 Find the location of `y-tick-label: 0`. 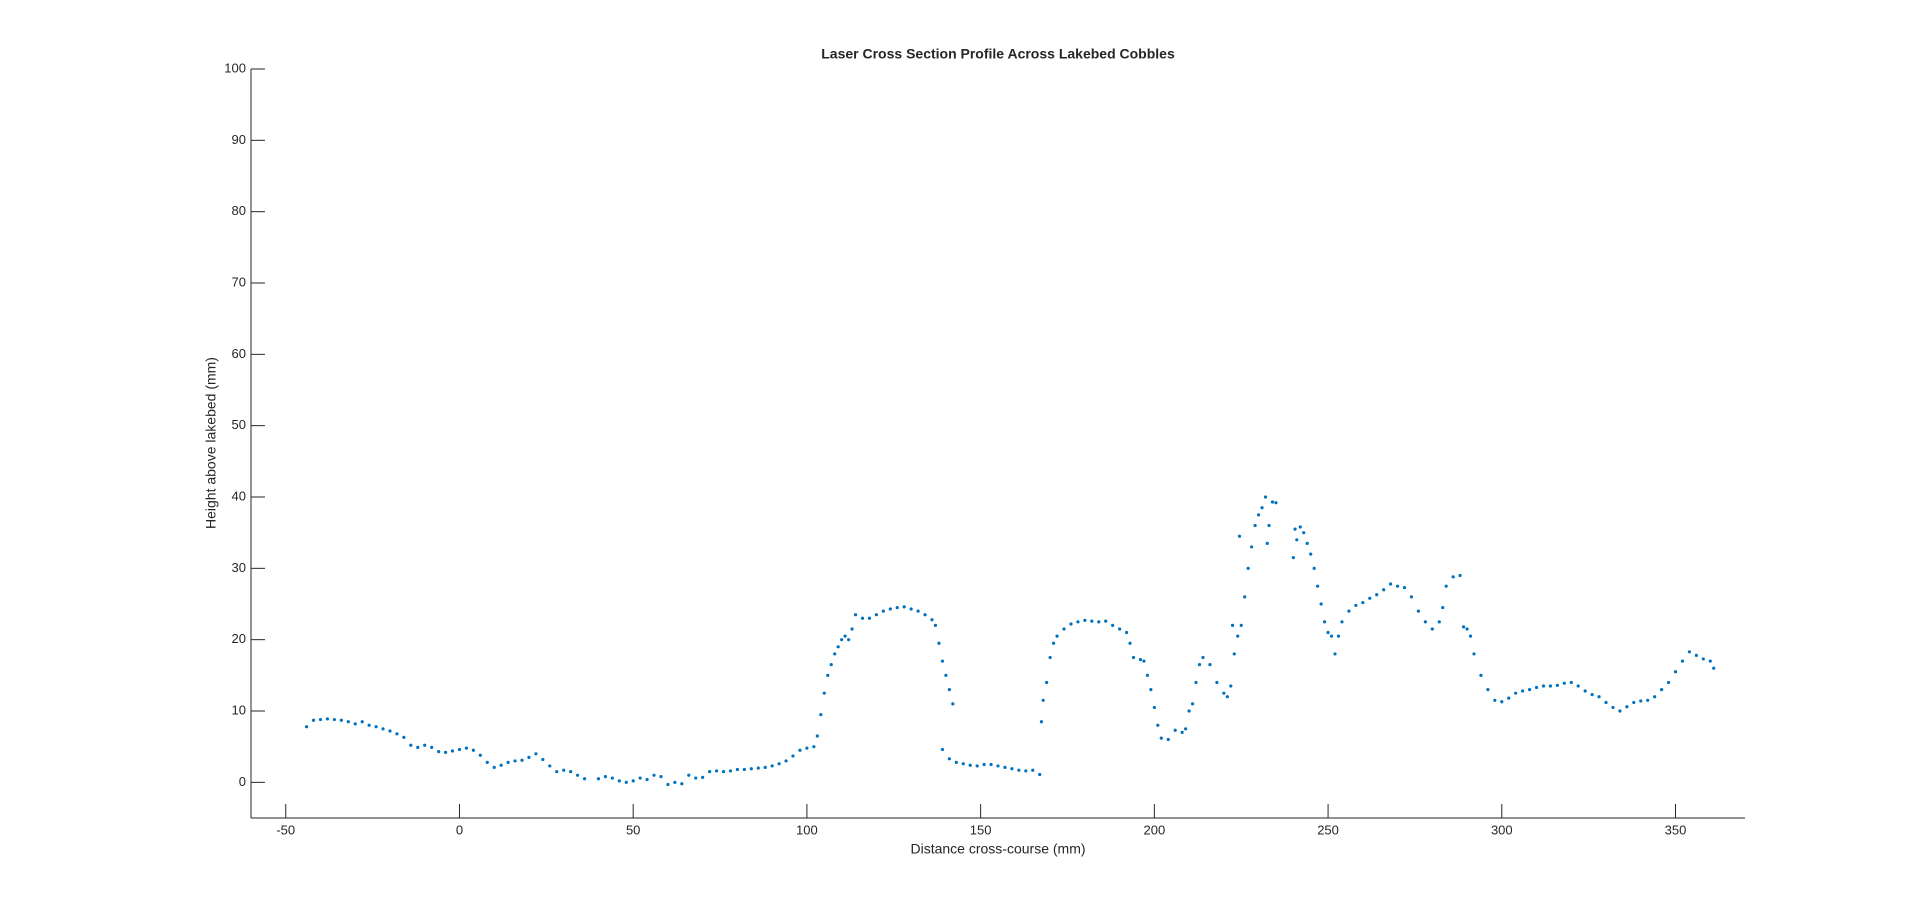

y-tick-label: 0 is located at coordinates (242, 781).